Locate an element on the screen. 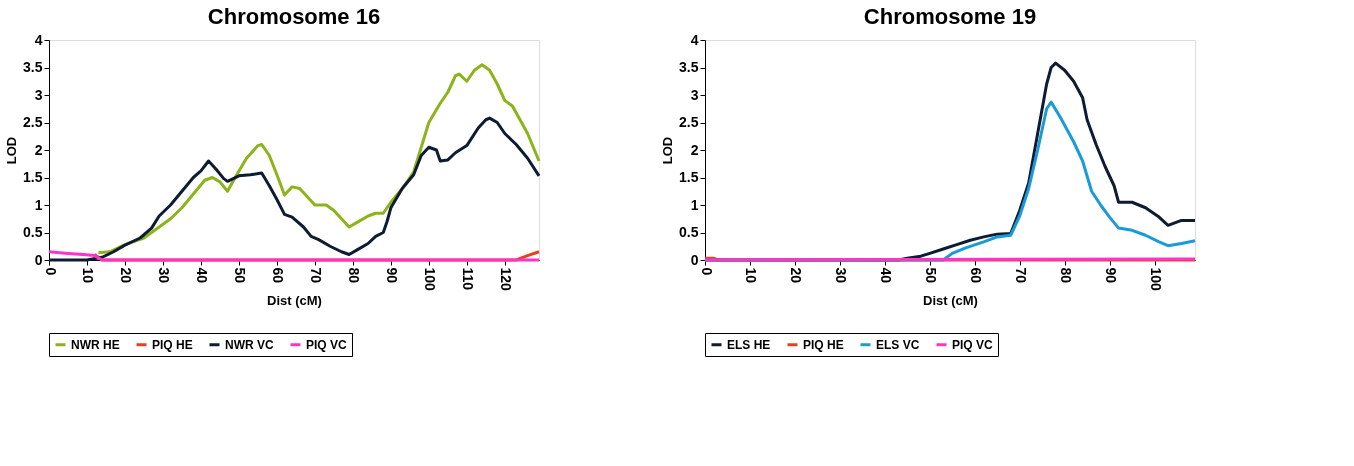 The image size is (1354, 466). legend-label: ELS VC is located at coordinates (898, 344).